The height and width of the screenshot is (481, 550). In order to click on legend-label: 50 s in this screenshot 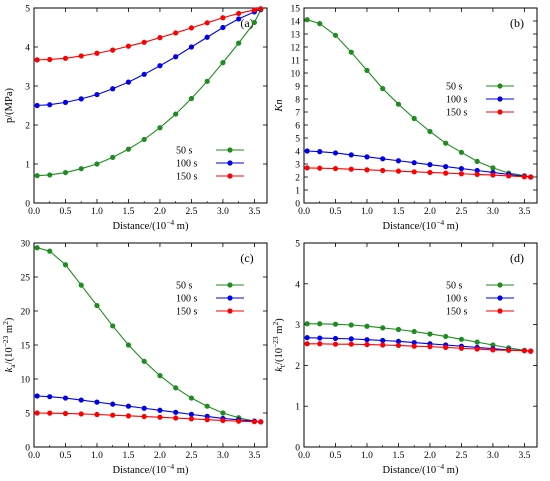, I will do `click(454, 87)`.